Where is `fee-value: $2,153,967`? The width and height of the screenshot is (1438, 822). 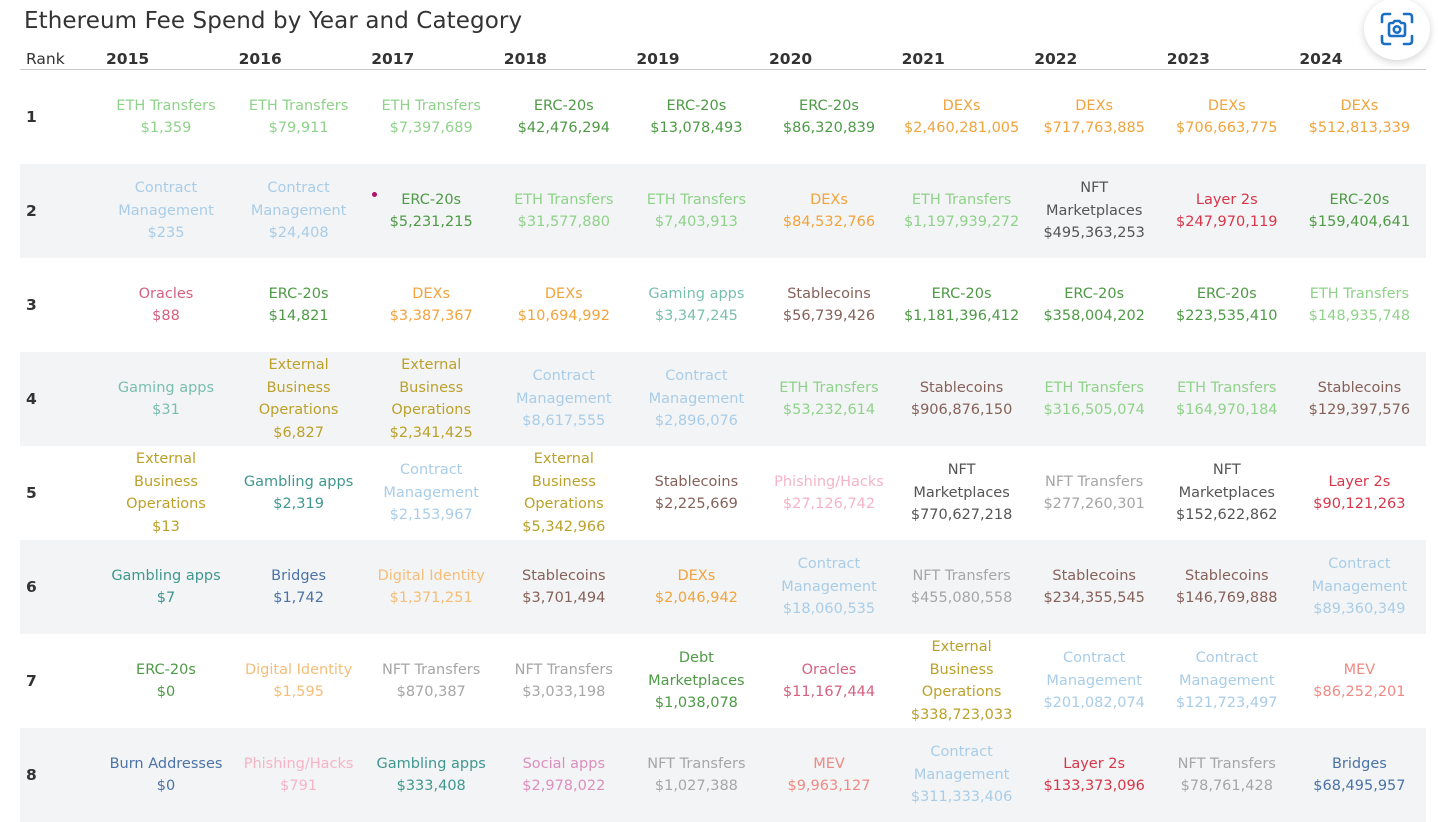
fee-value: $2,153,967 is located at coordinates (431, 515).